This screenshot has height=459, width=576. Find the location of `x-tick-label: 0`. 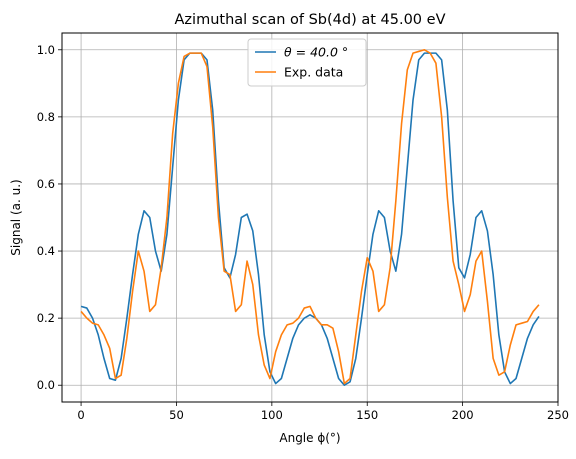

x-tick-label: 0 is located at coordinates (80, 415).